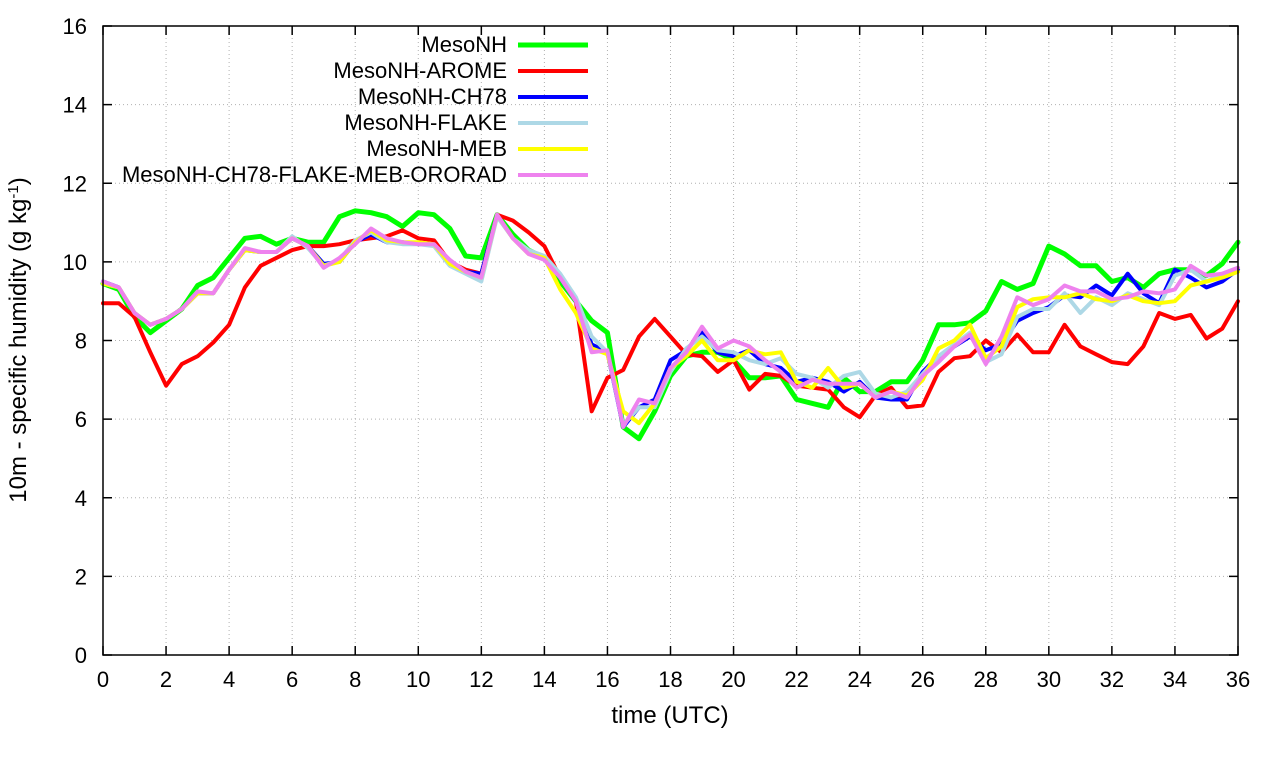  I want to click on x-tick-label: 20, so click(733, 679).